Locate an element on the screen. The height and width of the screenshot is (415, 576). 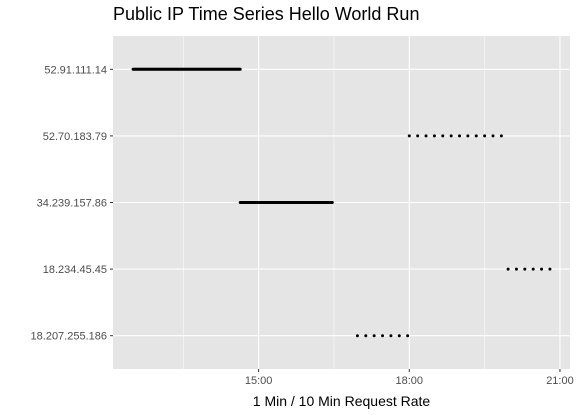
x-tick-label: 18:00 is located at coordinates (410, 381).